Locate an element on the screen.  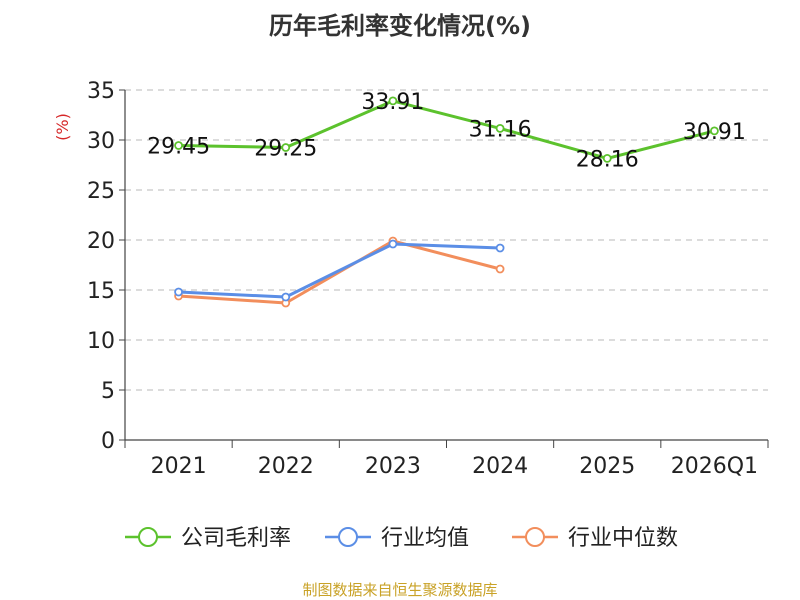
data-labels: 29.45 29.25 33.91 31.16 28.16 30.91 is located at coordinates (446, 131).